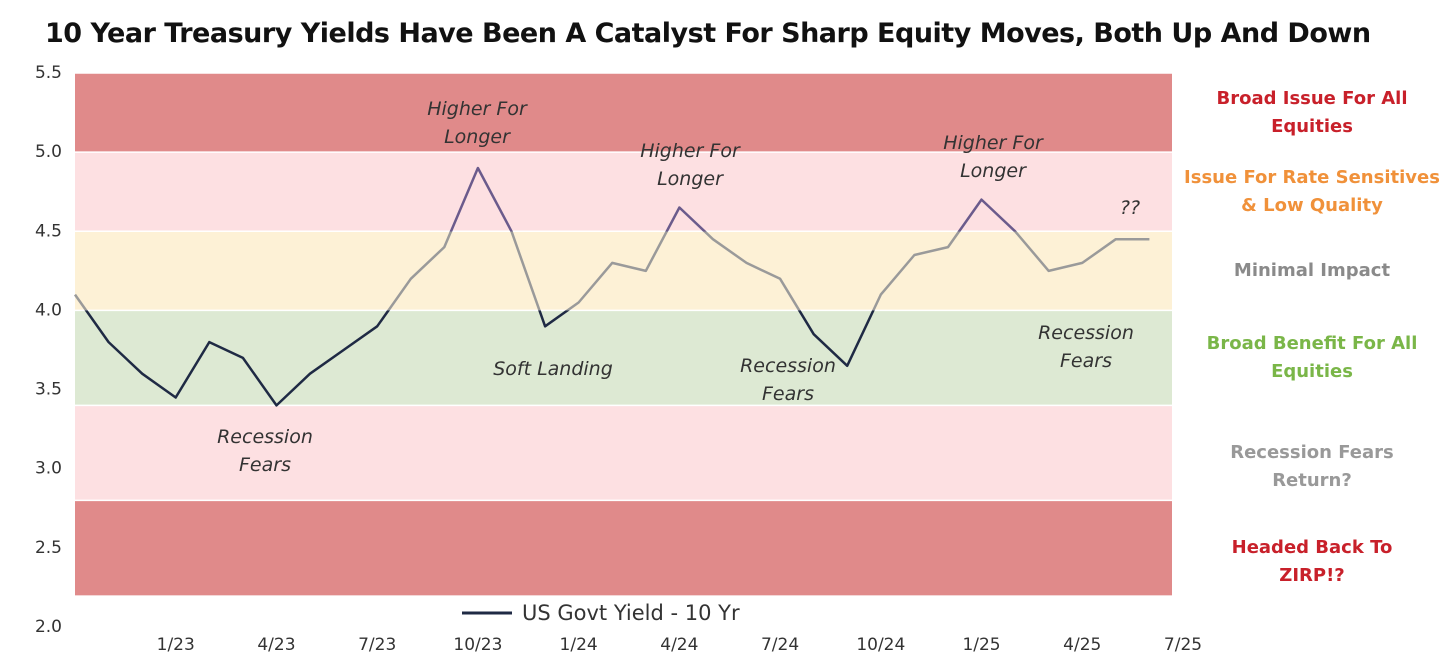 The width and height of the screenshot is (1450, 669). What do you see at coordinates (1312, 112) in the screenshot?
I see `band-label: Broad Issue For All Equities` at bounding box center [1312, 112].